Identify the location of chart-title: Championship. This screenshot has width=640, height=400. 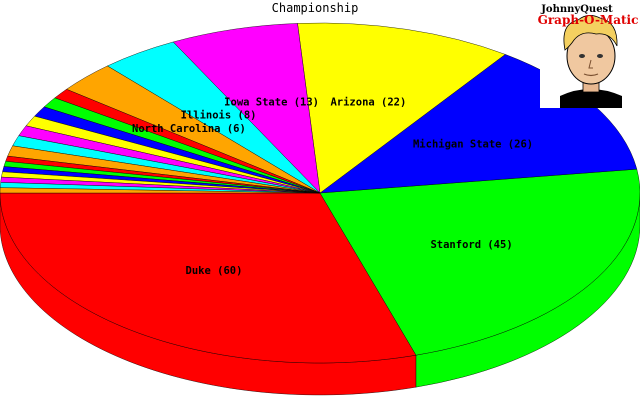
(315, 8).